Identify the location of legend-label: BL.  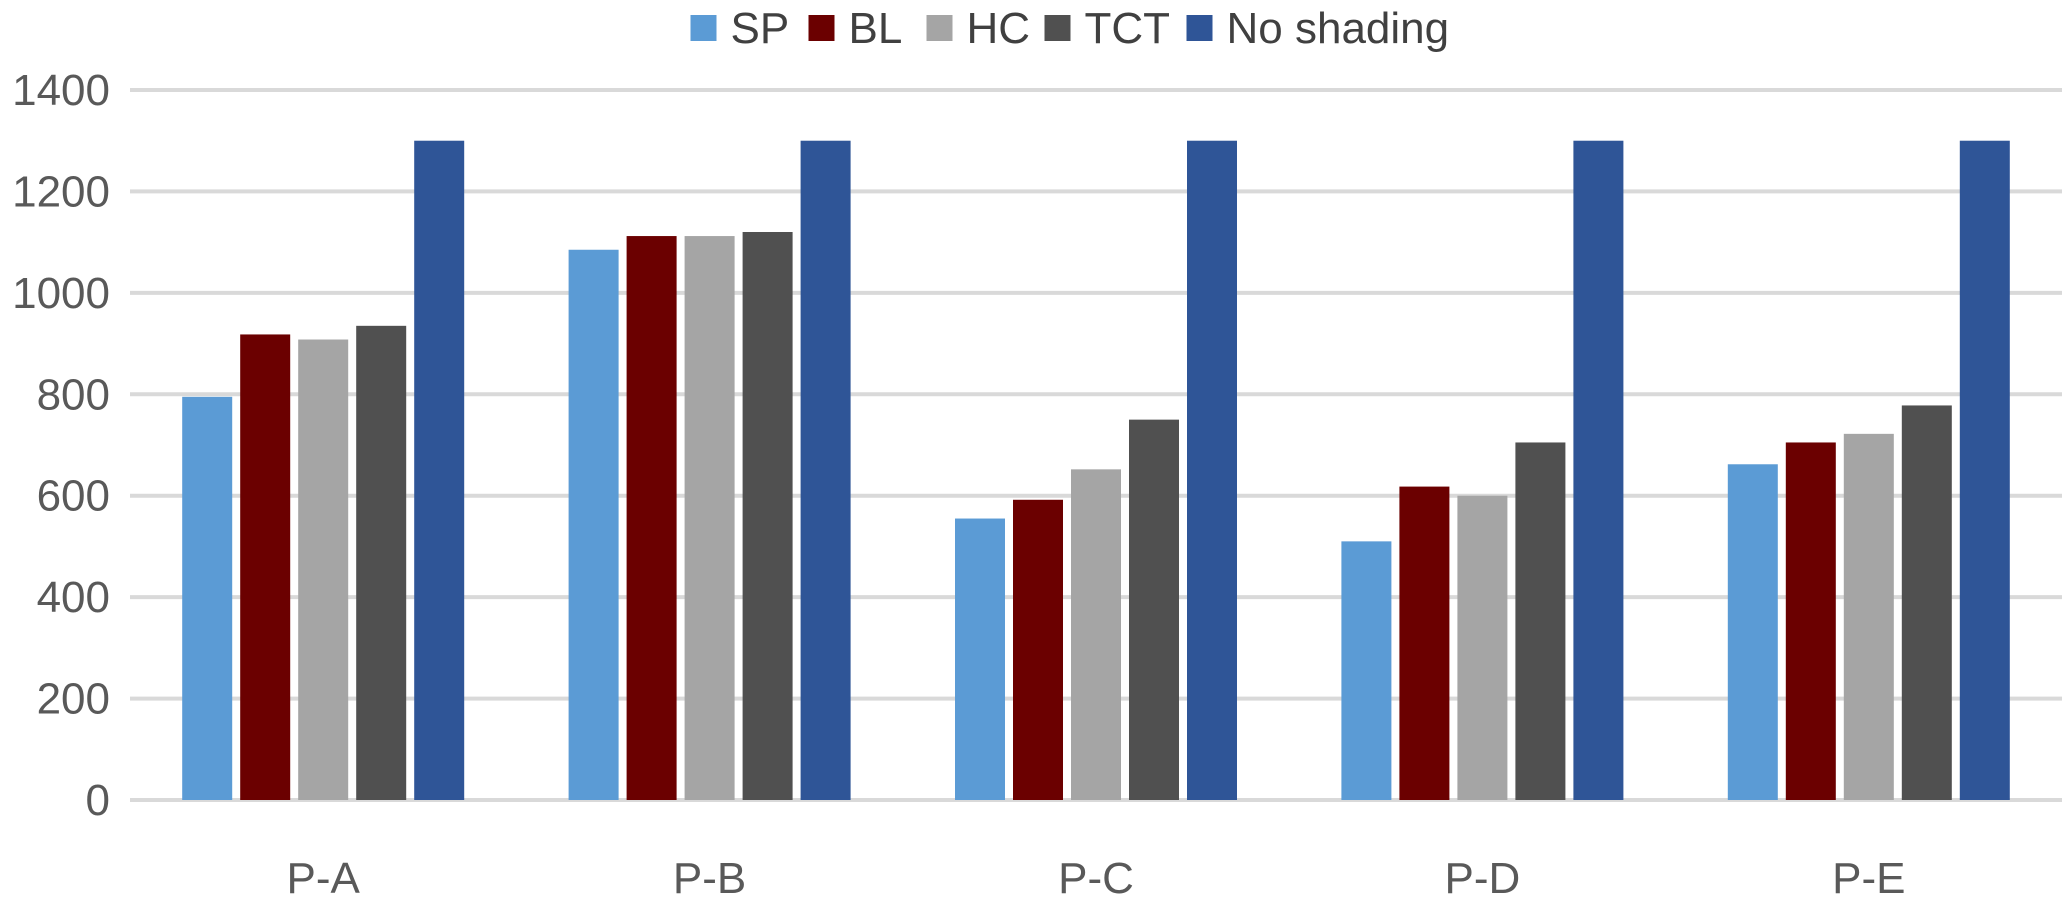
(876, 28).